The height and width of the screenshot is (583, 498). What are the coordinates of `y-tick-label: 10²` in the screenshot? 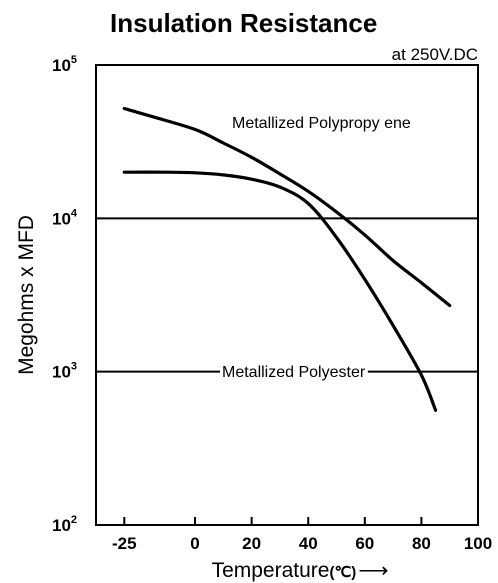 It's located at (64, 524).